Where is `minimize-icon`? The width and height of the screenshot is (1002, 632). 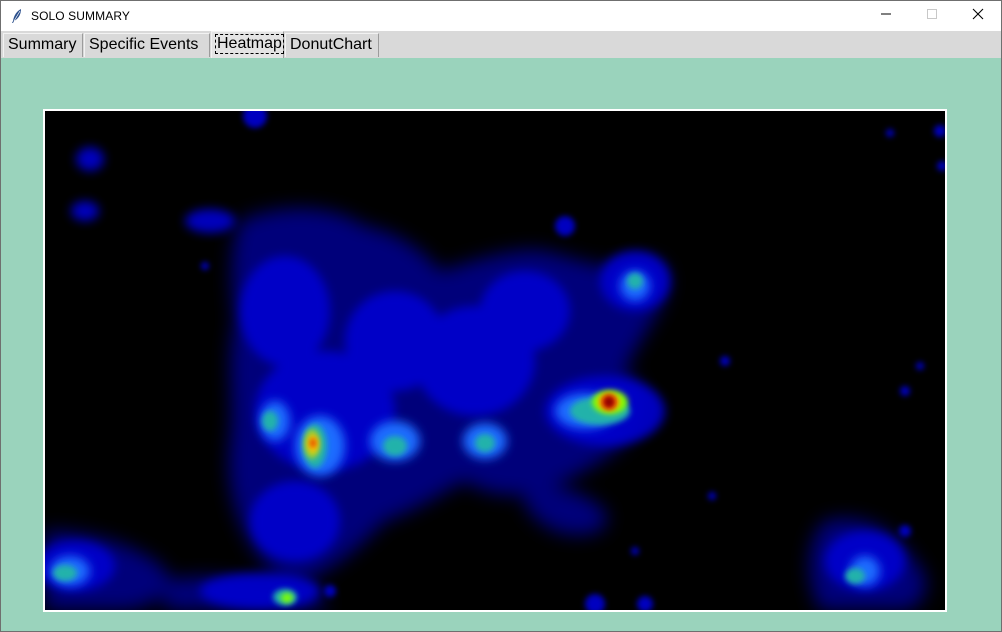 minimize-icon is located at coordinates (886, 16).